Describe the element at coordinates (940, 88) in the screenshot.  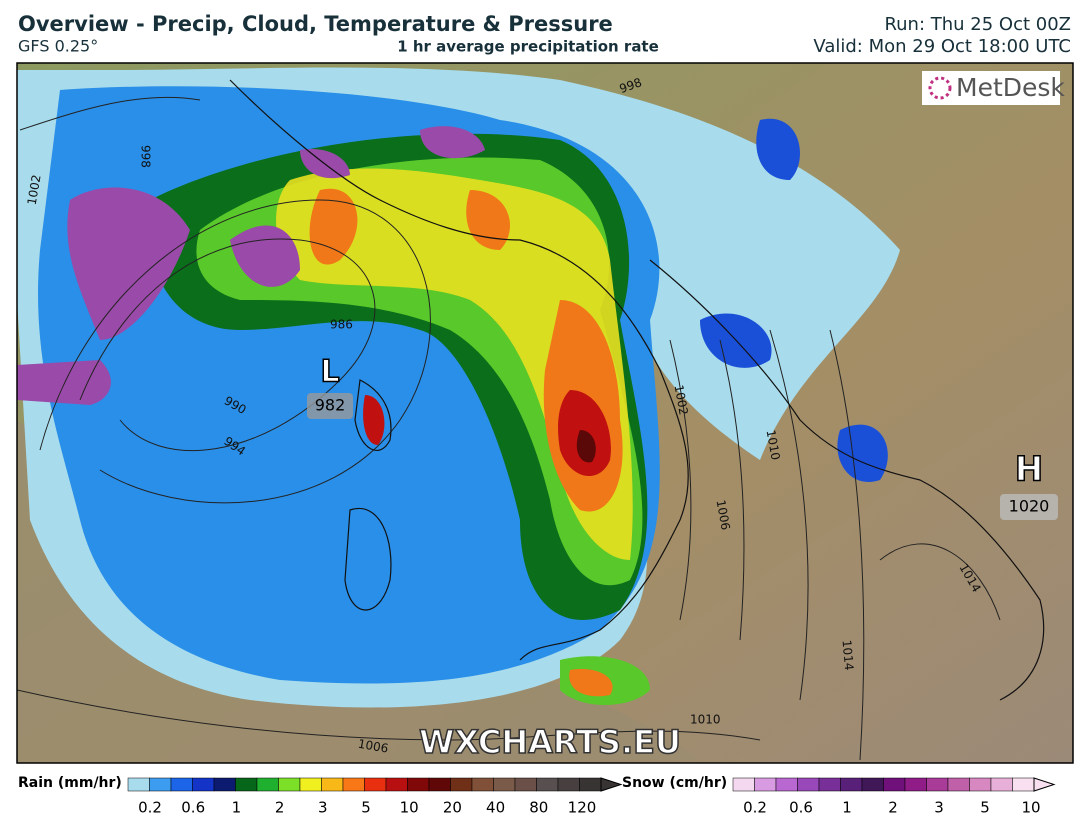
I see `logo-icon` at that location.